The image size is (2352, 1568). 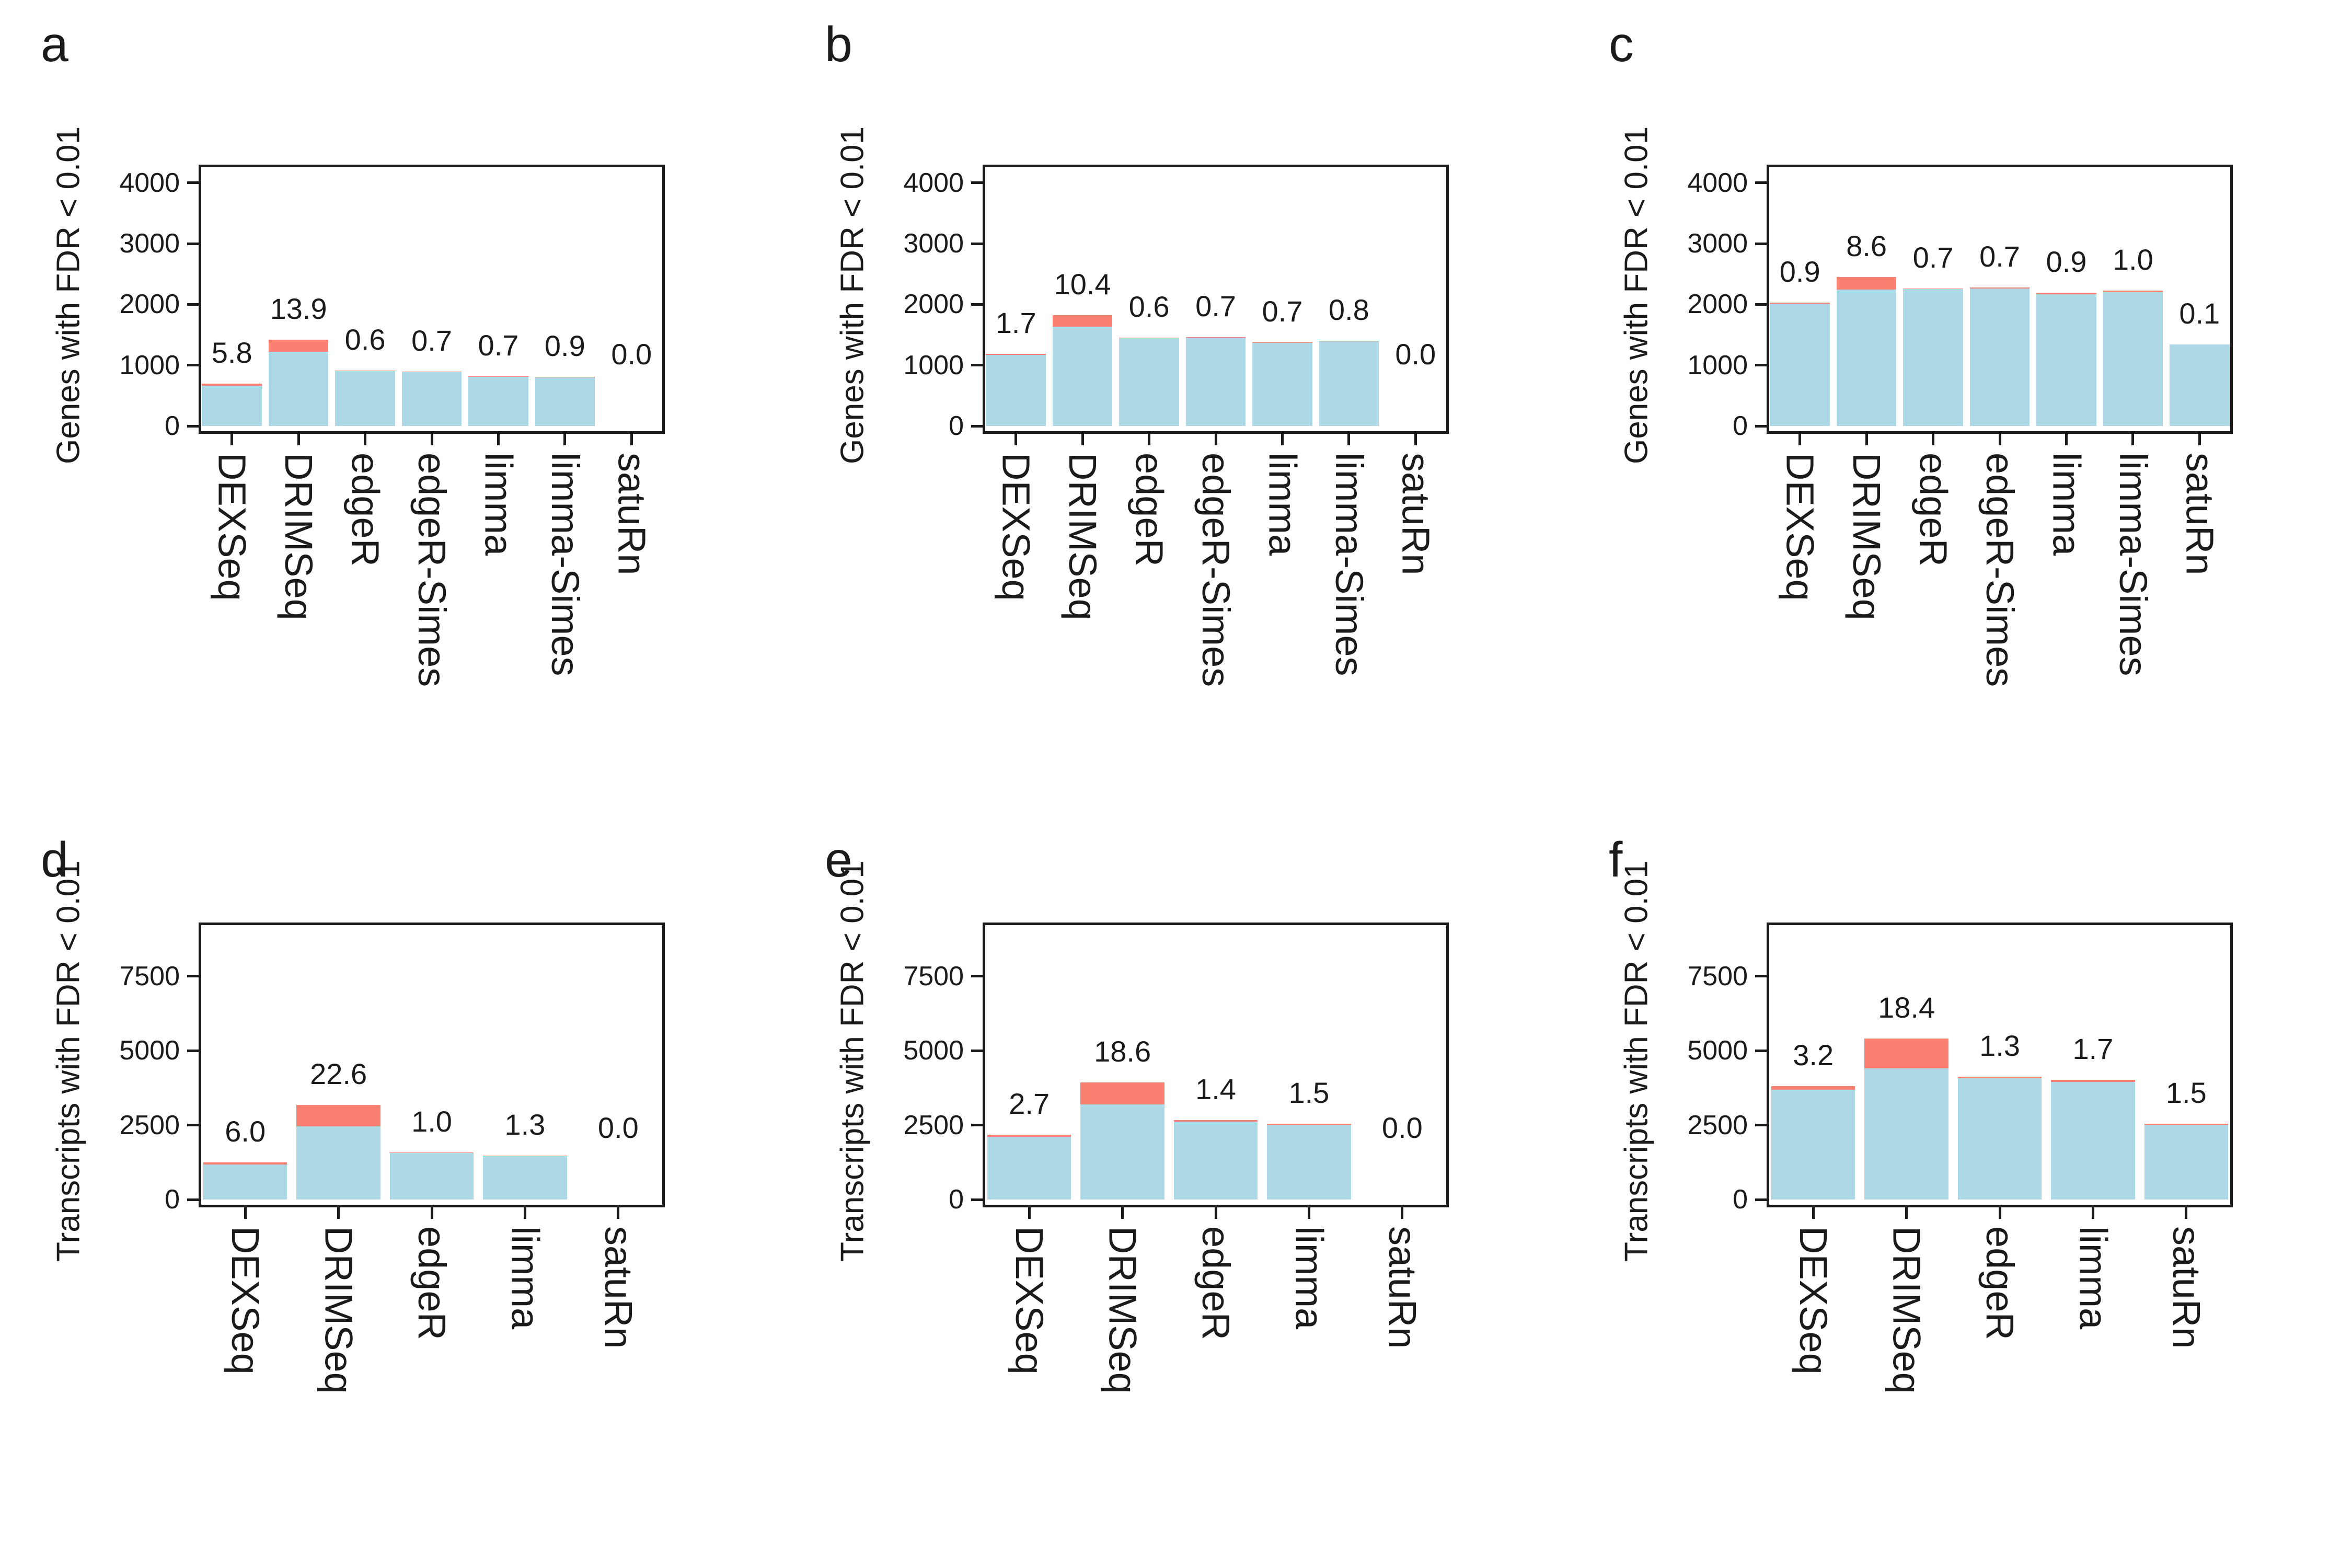 What do you see at coordinates (1309, 1093) in the screenshot?
I see `bar-value-label-limma: 1.5` at bounding box center [1309, 1093].